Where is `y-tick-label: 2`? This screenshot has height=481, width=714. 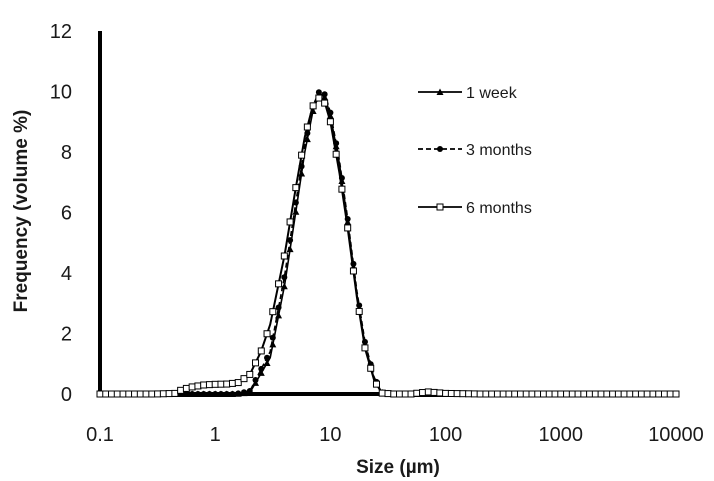
y-tick-label: 2 is located at coordinates (66, 335).